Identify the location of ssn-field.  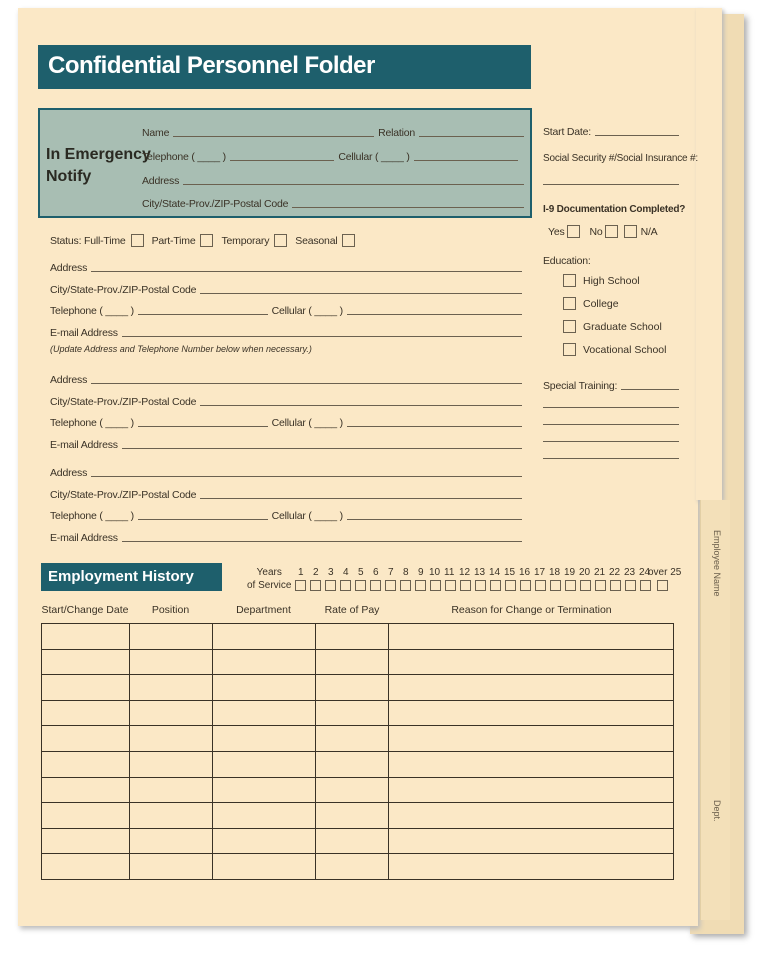
(611, 184).